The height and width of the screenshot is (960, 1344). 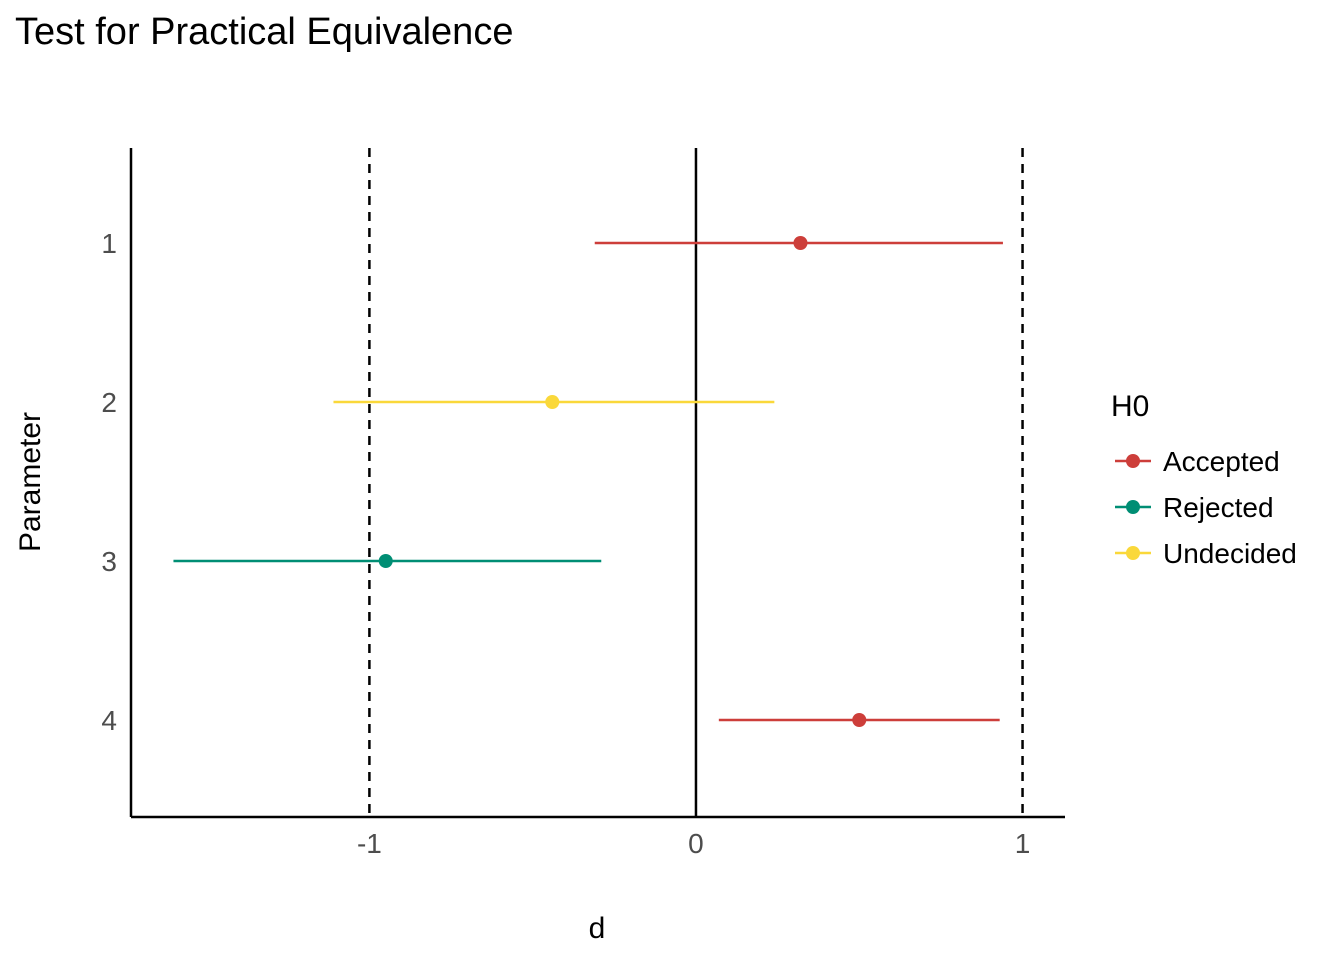 I want to click on legend-item-rejected: Rejected, so click(x=1194, y=507).